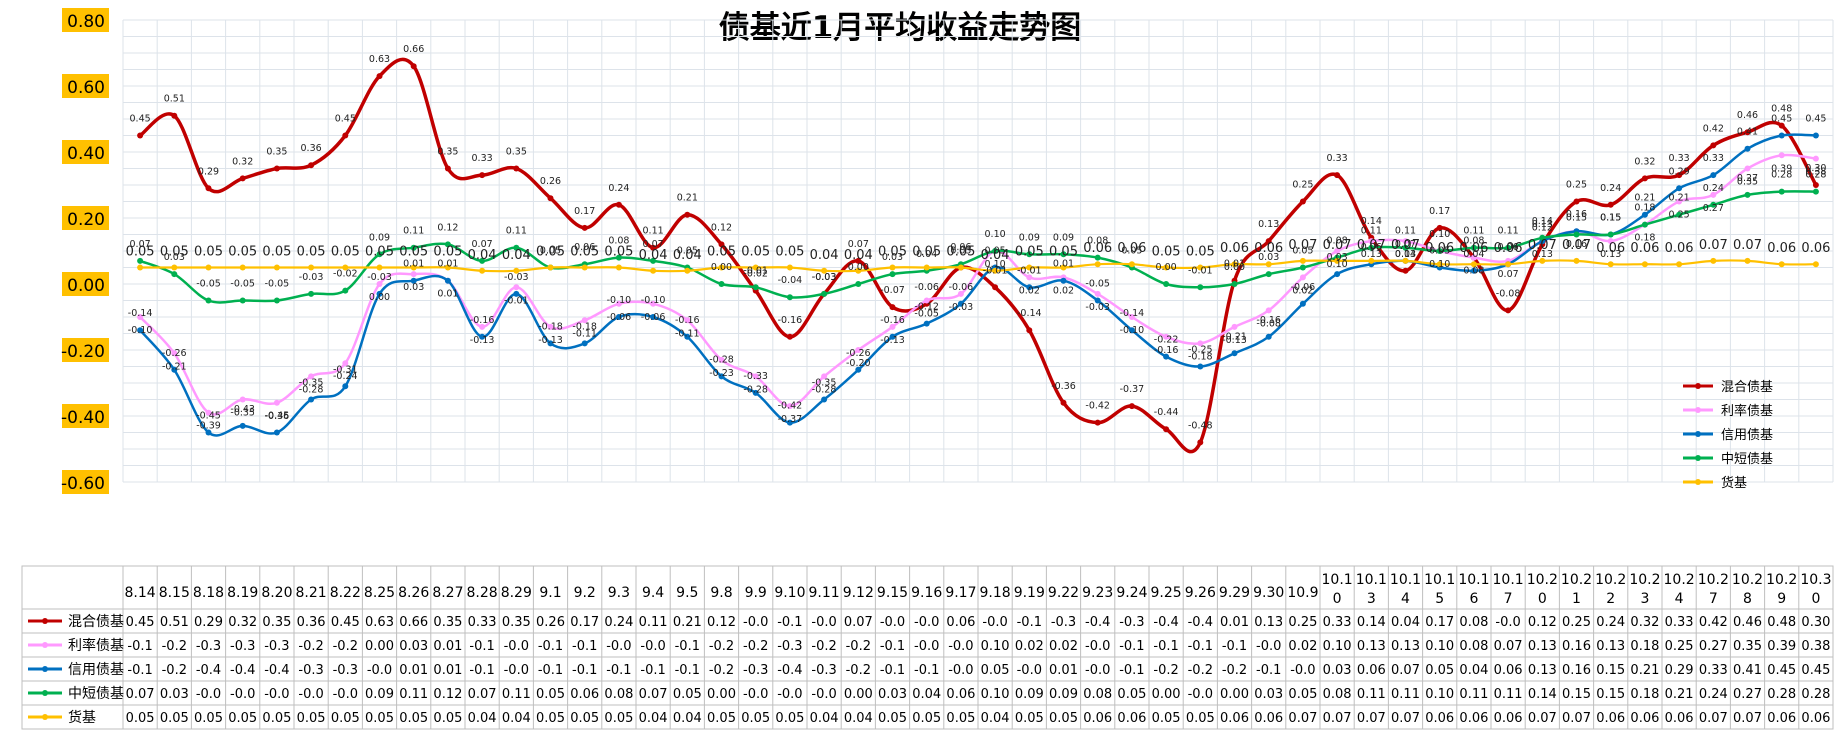  What do you see at coordinates (1698, 434) in the screenshot?
I see `legend-marker` at bounding box center [1698, 434].